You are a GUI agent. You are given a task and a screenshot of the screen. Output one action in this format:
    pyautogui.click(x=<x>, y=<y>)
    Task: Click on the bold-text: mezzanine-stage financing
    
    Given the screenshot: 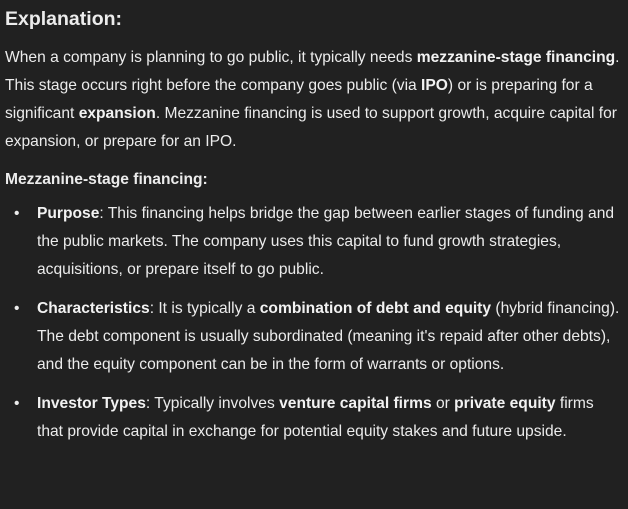 What is the action you would take?
    pyautogui.click(x=516, y=57)
    